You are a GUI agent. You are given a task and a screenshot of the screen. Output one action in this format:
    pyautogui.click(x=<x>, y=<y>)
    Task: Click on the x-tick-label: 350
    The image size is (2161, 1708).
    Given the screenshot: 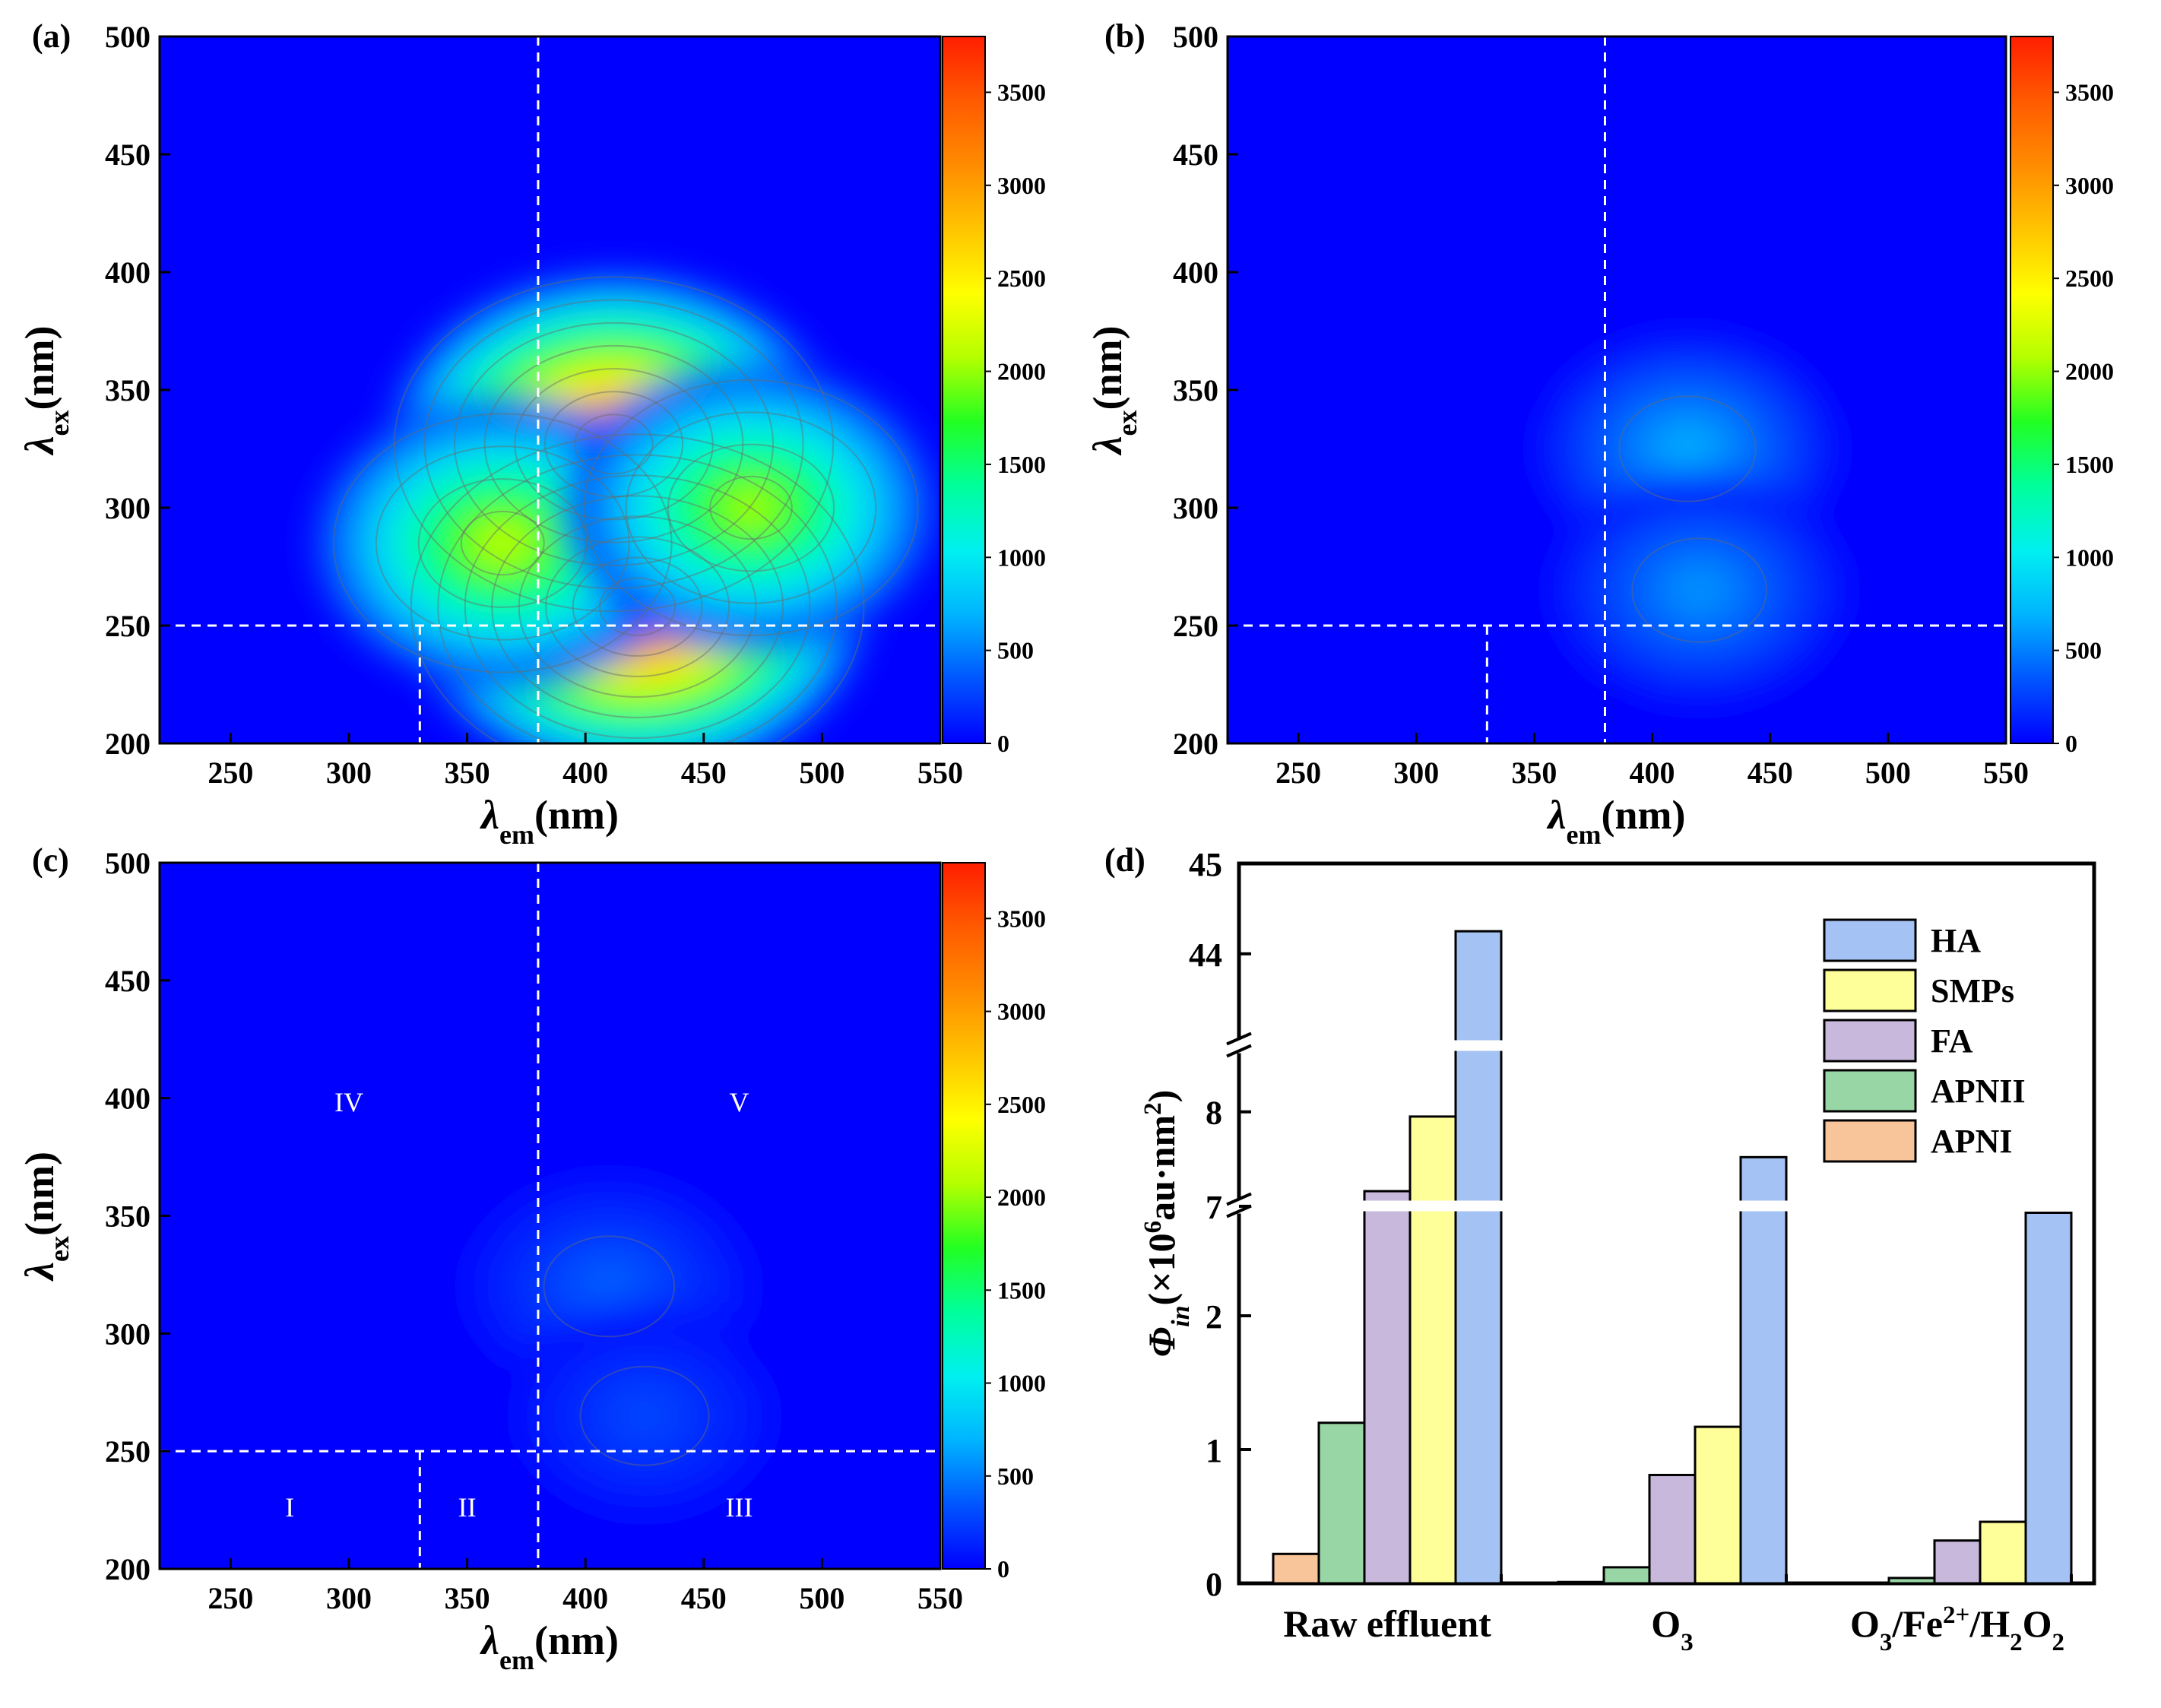 What is the action you would take?
    pyautogui.click(x=467, y=773)
    